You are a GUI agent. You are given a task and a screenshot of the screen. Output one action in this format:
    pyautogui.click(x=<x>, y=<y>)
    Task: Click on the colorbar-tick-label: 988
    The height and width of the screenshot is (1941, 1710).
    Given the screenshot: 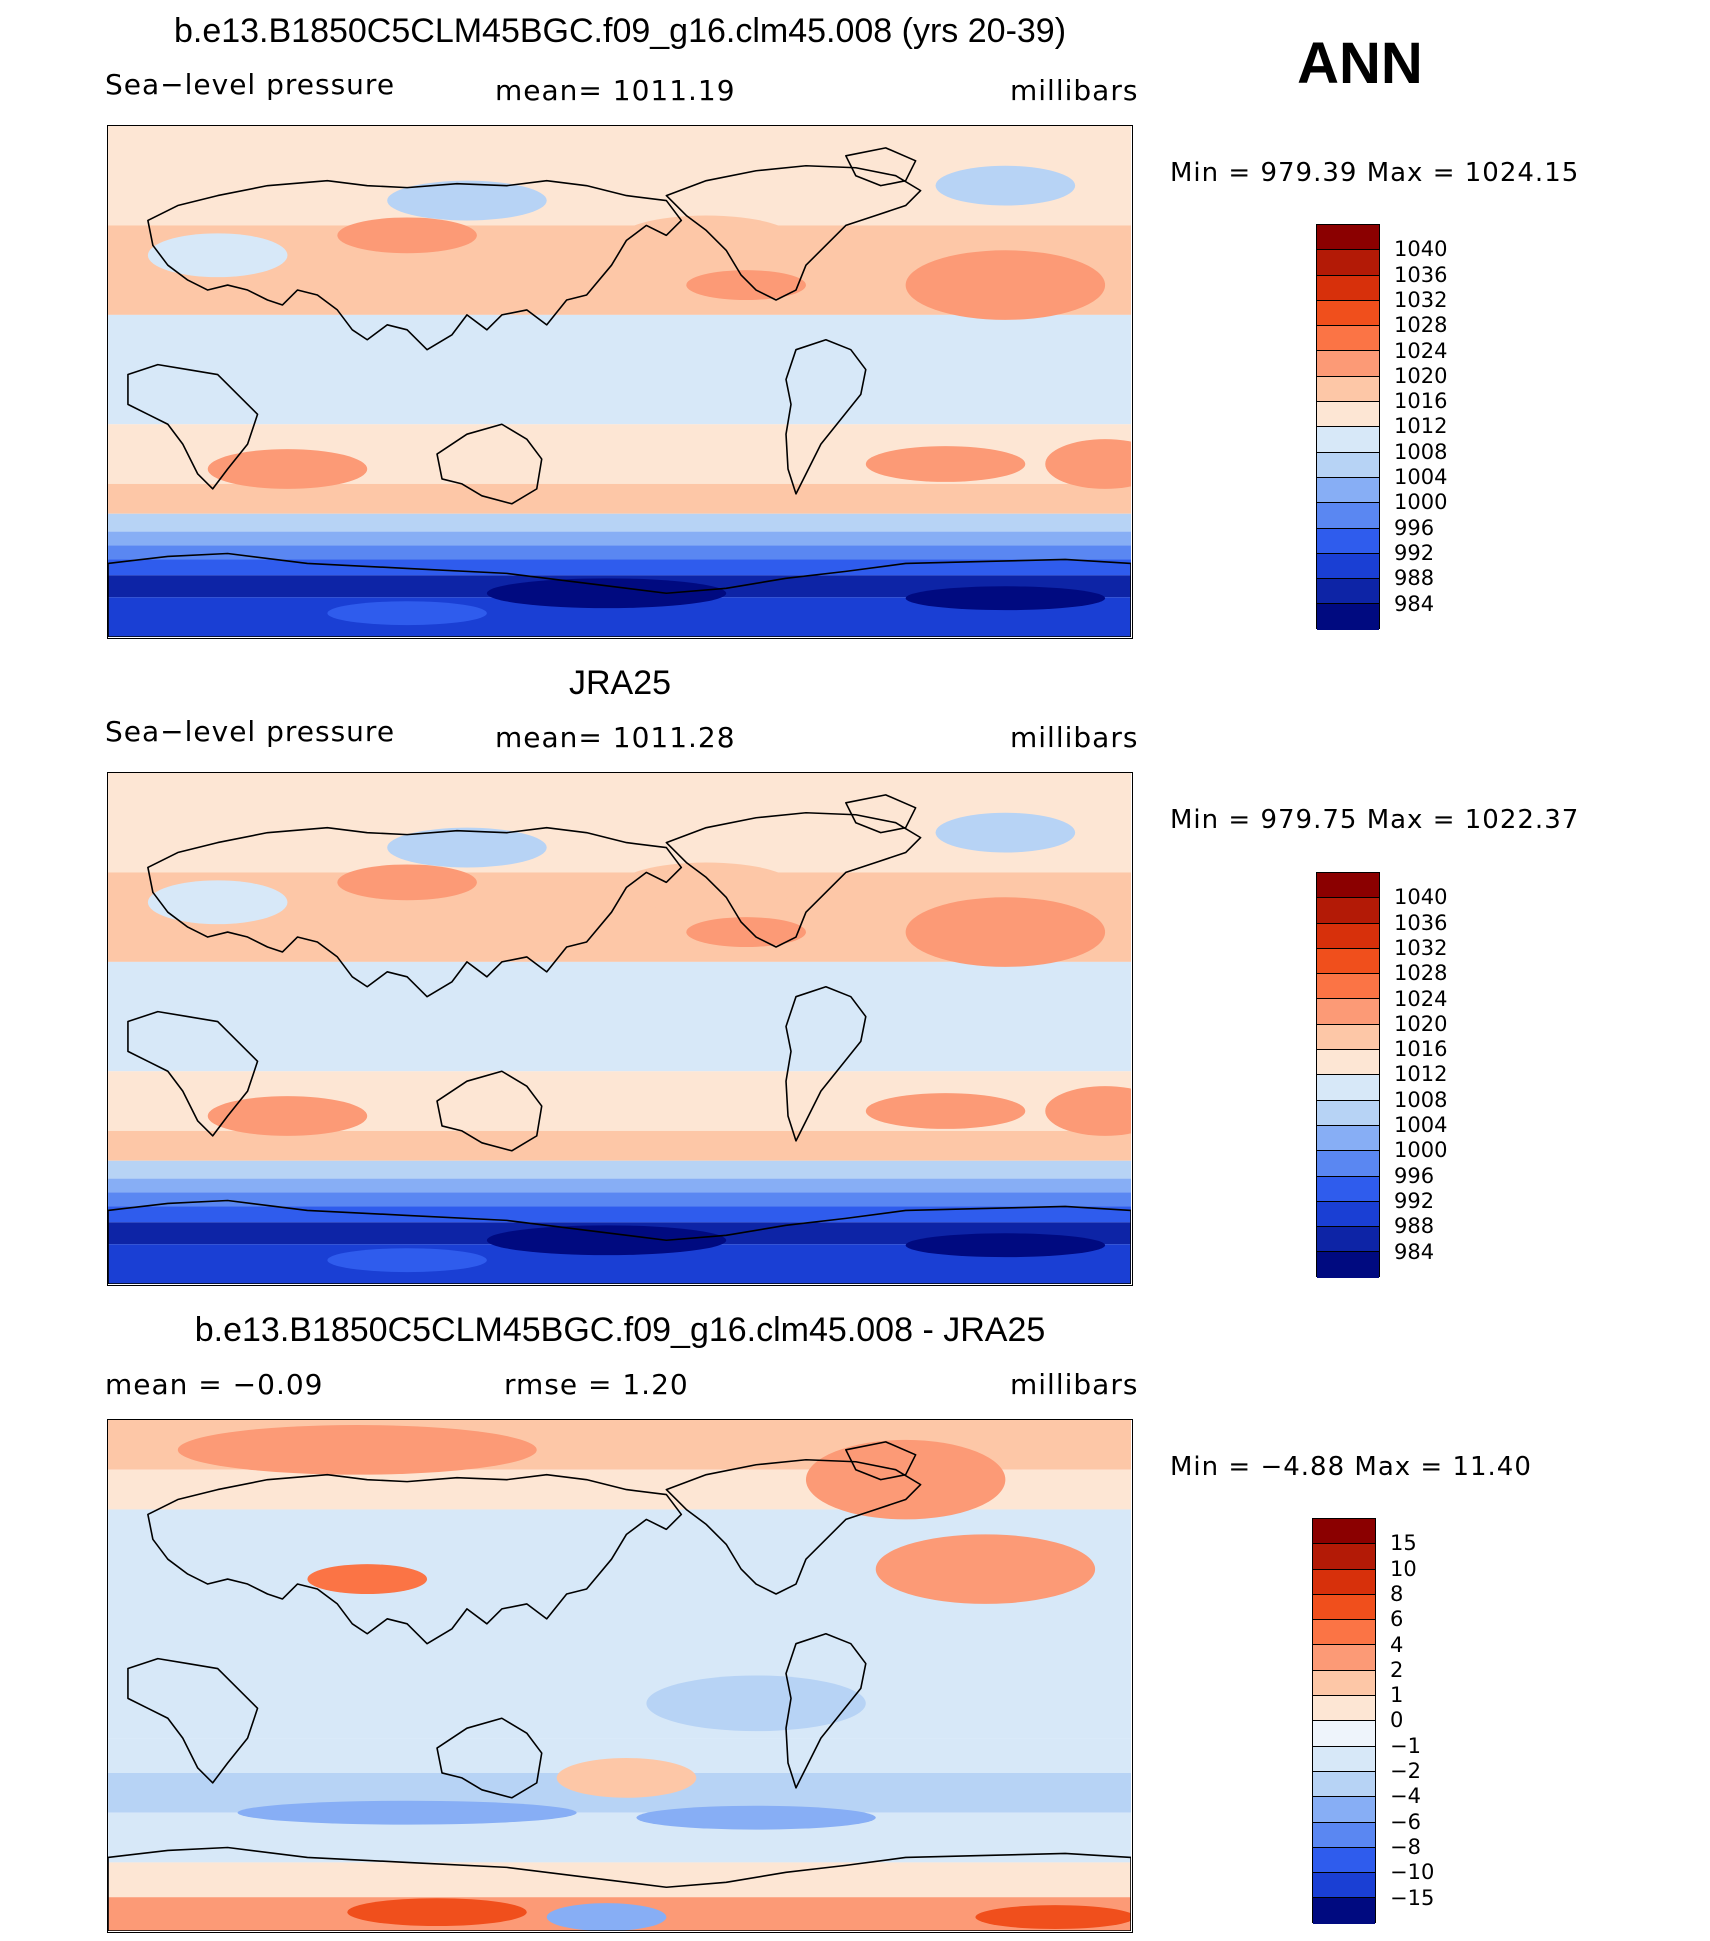 What is the action you would take?
    pyautogui.click(x=1414, y=578)
    